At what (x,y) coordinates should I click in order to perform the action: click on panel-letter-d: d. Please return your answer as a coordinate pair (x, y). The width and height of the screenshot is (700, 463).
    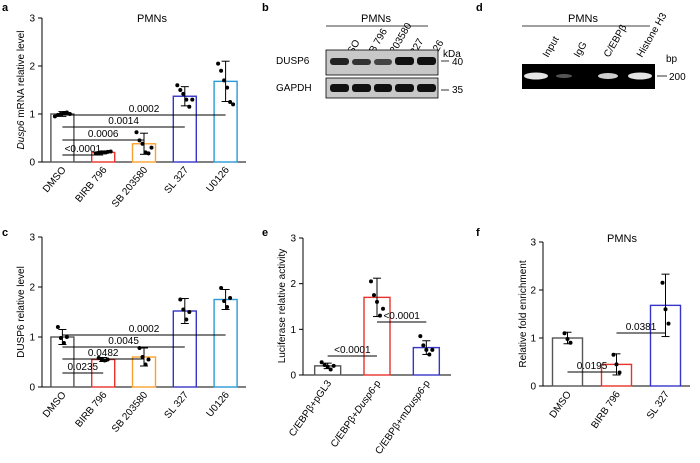
    Looking at the image, I should click on (479, 8).